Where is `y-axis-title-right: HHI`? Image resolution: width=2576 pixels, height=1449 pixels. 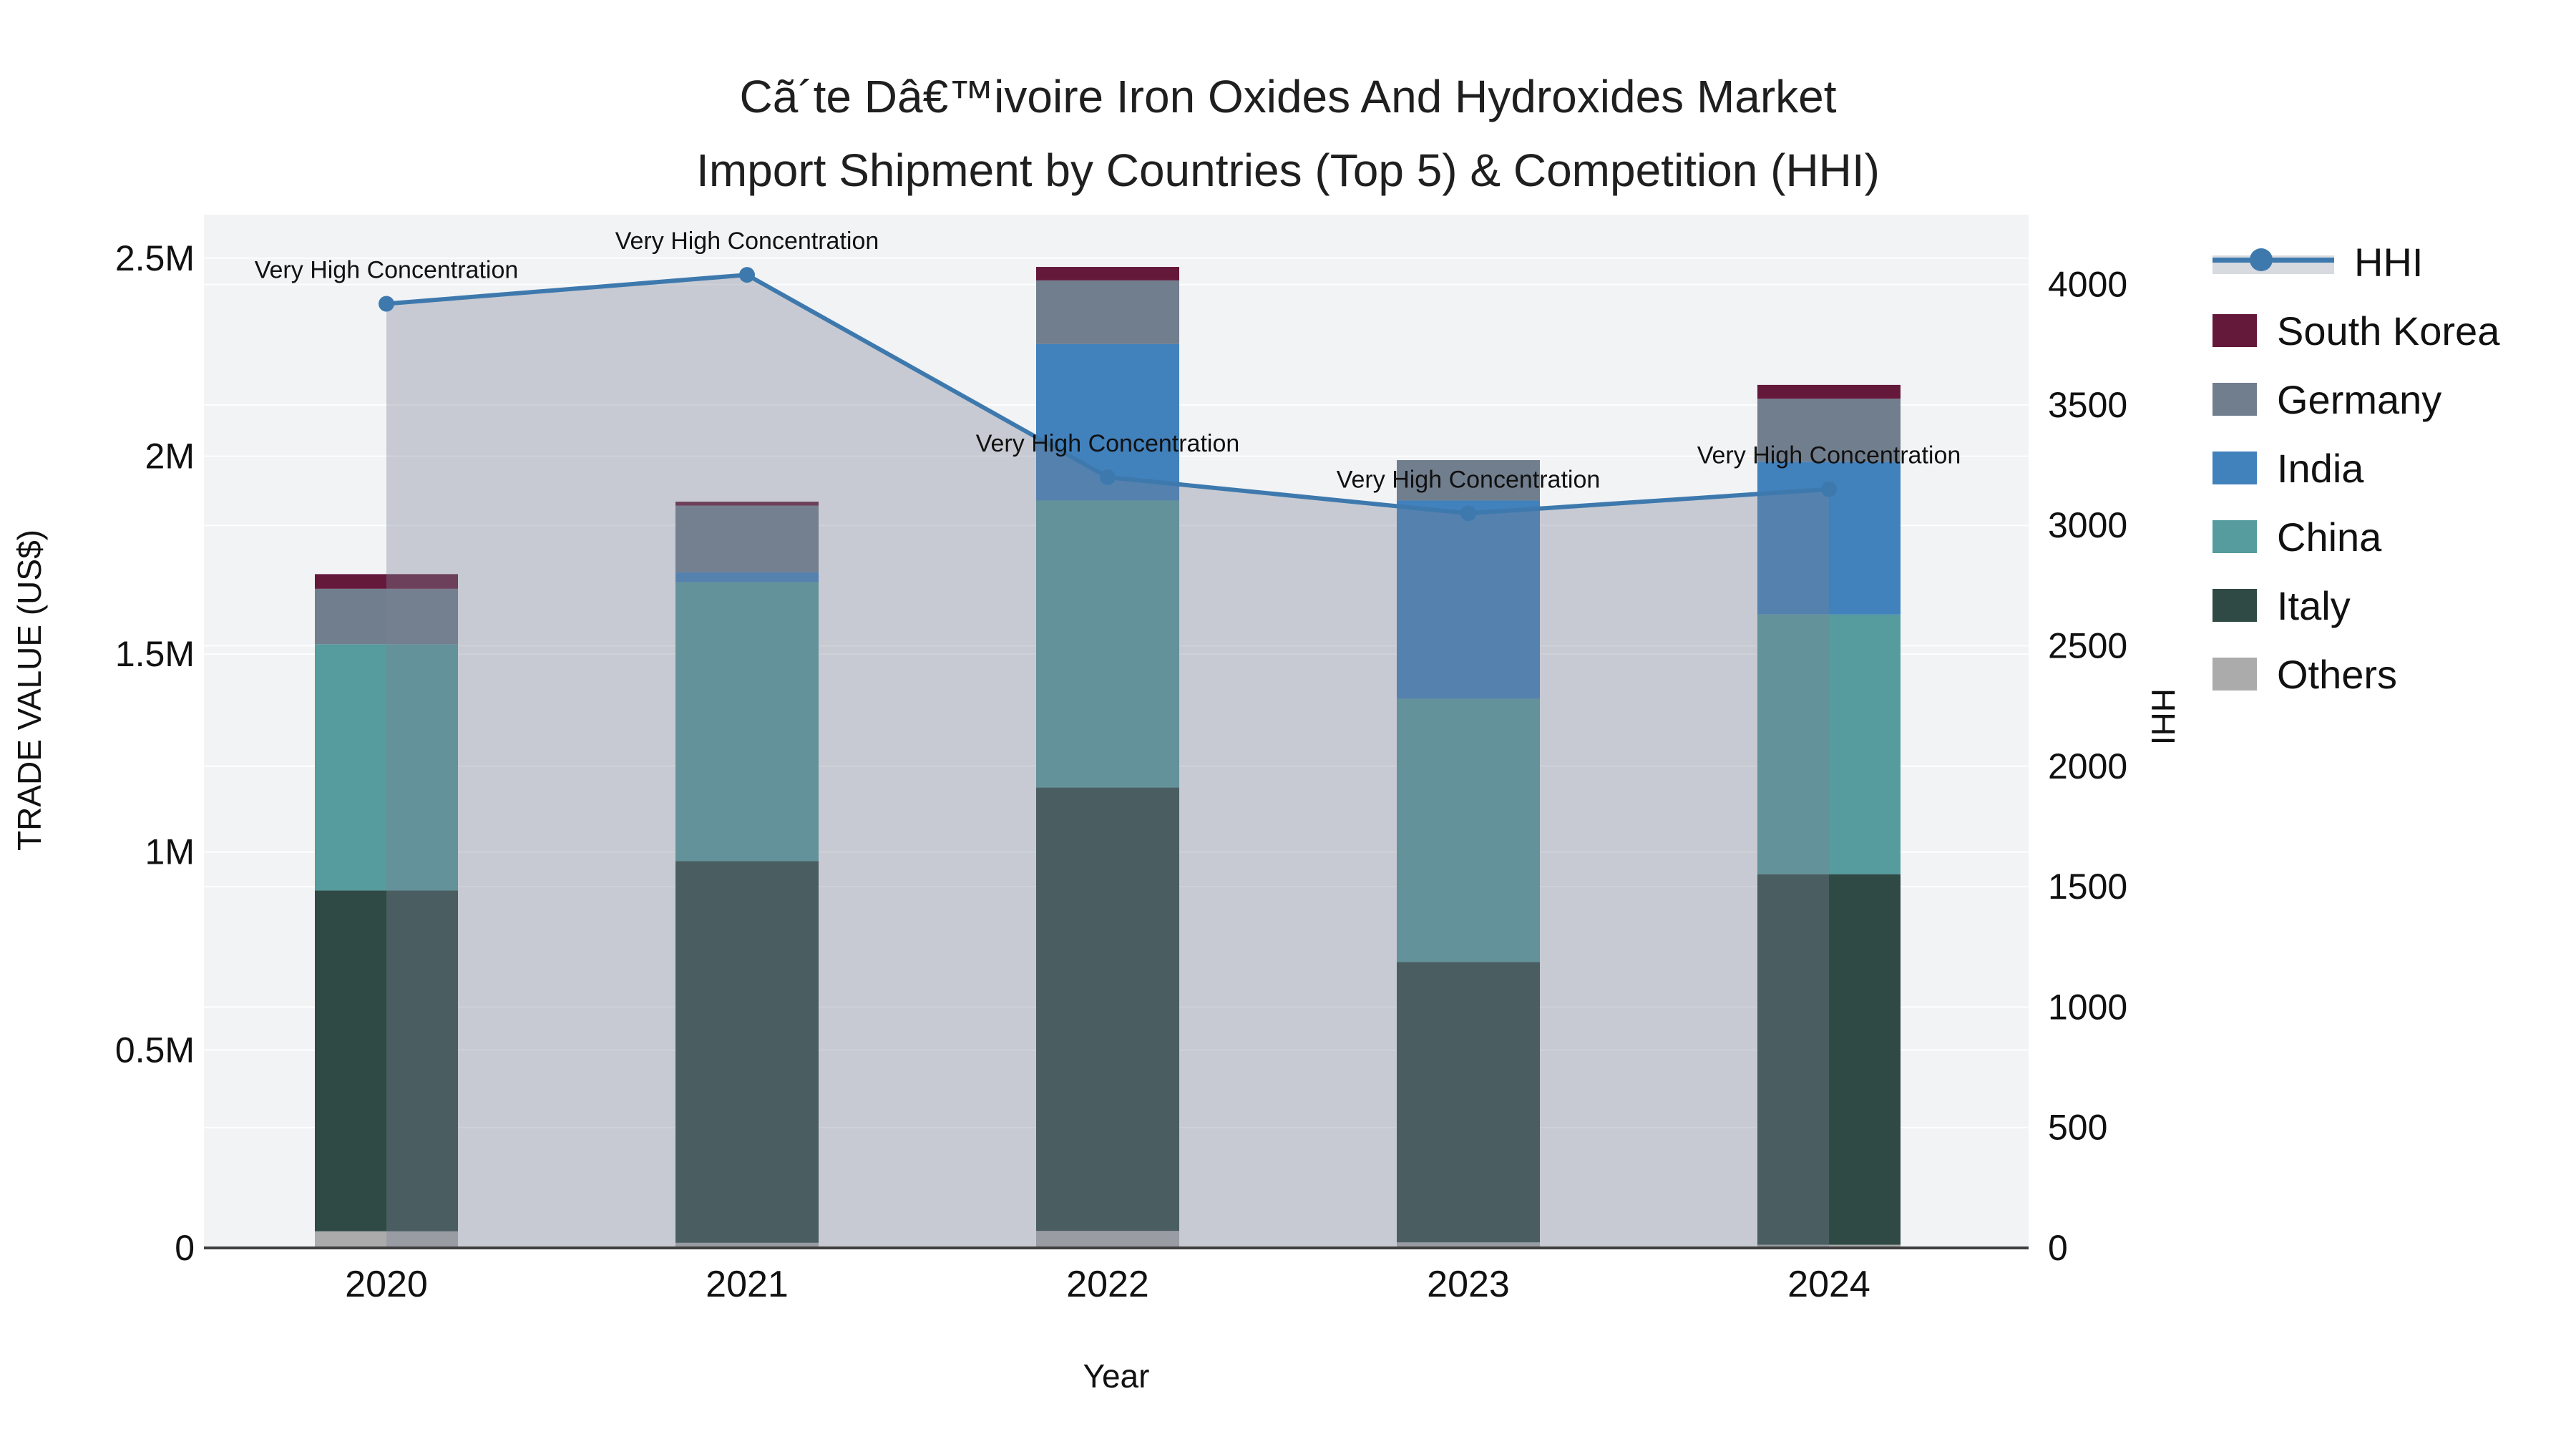 y-axis-title-right: HHI is located at coordinates (2163, 717).